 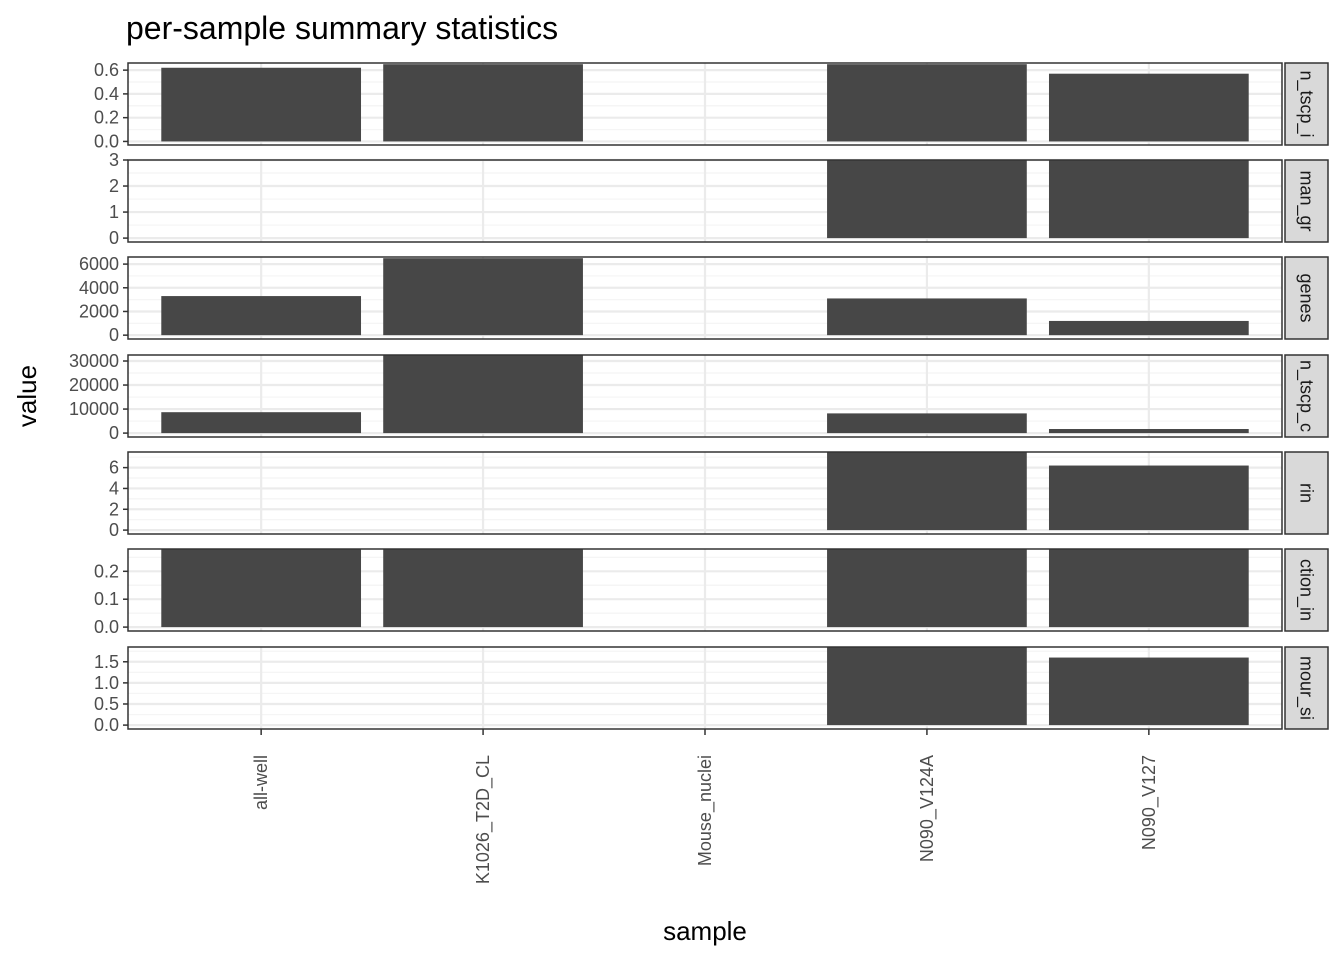 I want to click on facet-strip-label-group: n_tscp_c, so click(x=1306, y=396).